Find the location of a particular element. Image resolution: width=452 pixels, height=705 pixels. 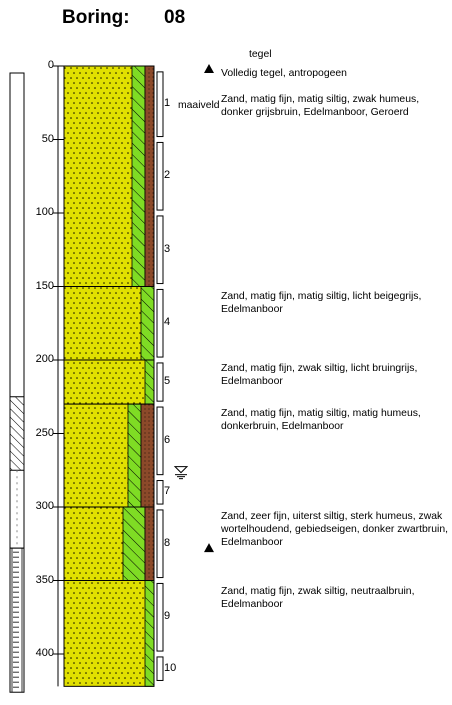

sample-number: 8 is located at coordinates (167, 542).